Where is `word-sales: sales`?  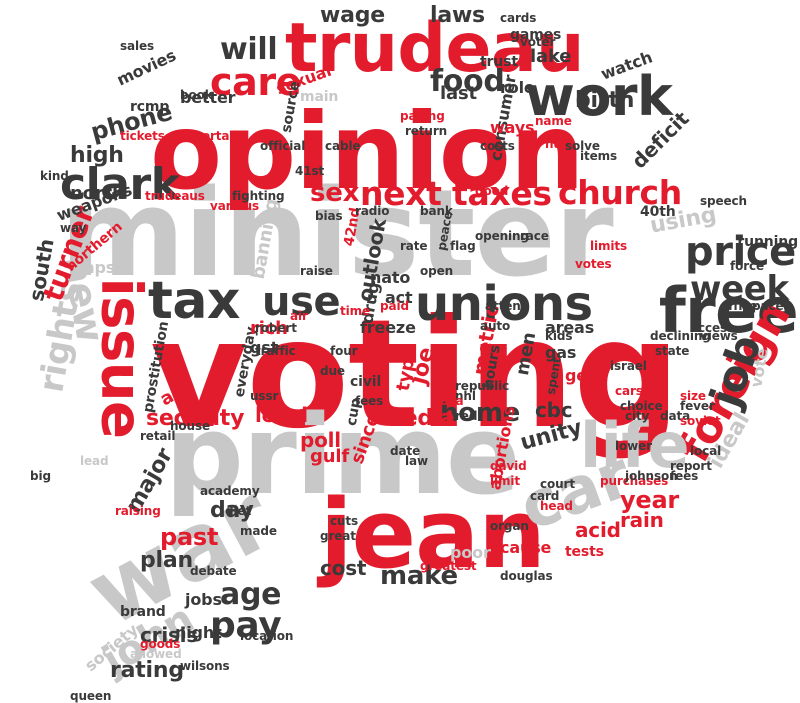
word-sales: sales is located at coordinates (137, 46).